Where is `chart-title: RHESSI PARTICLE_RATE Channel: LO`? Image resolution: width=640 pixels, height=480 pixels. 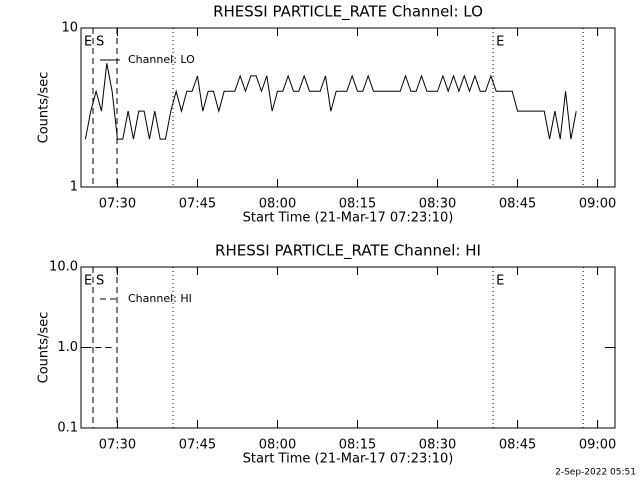 chart-title: RHESSI PARTICLE_RATE Channel: LO is located at coordinates (348, 12).